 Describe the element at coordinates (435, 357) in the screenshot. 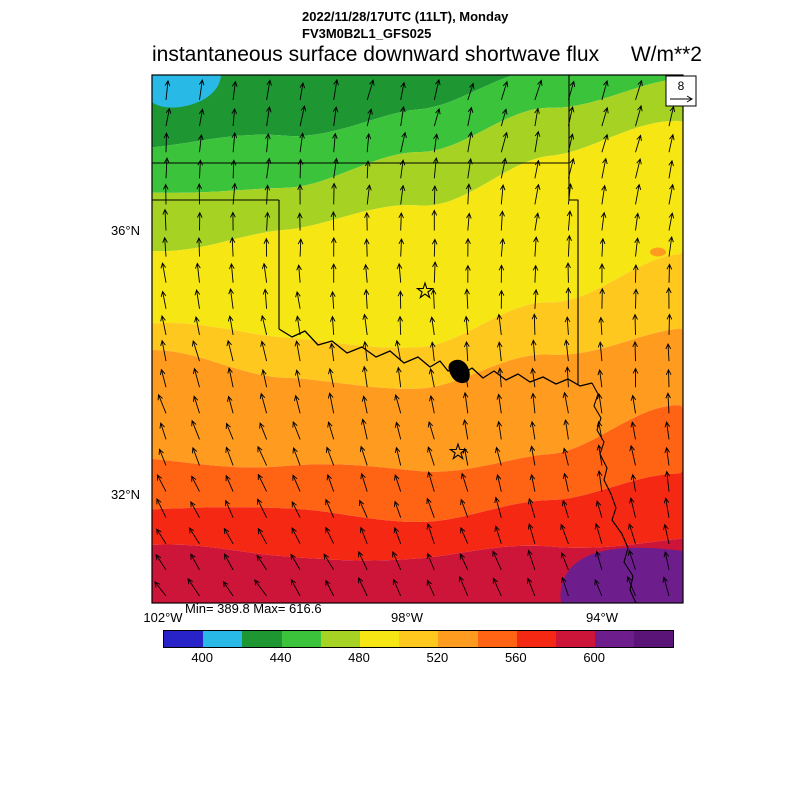

I see `border-red-river` at that location.